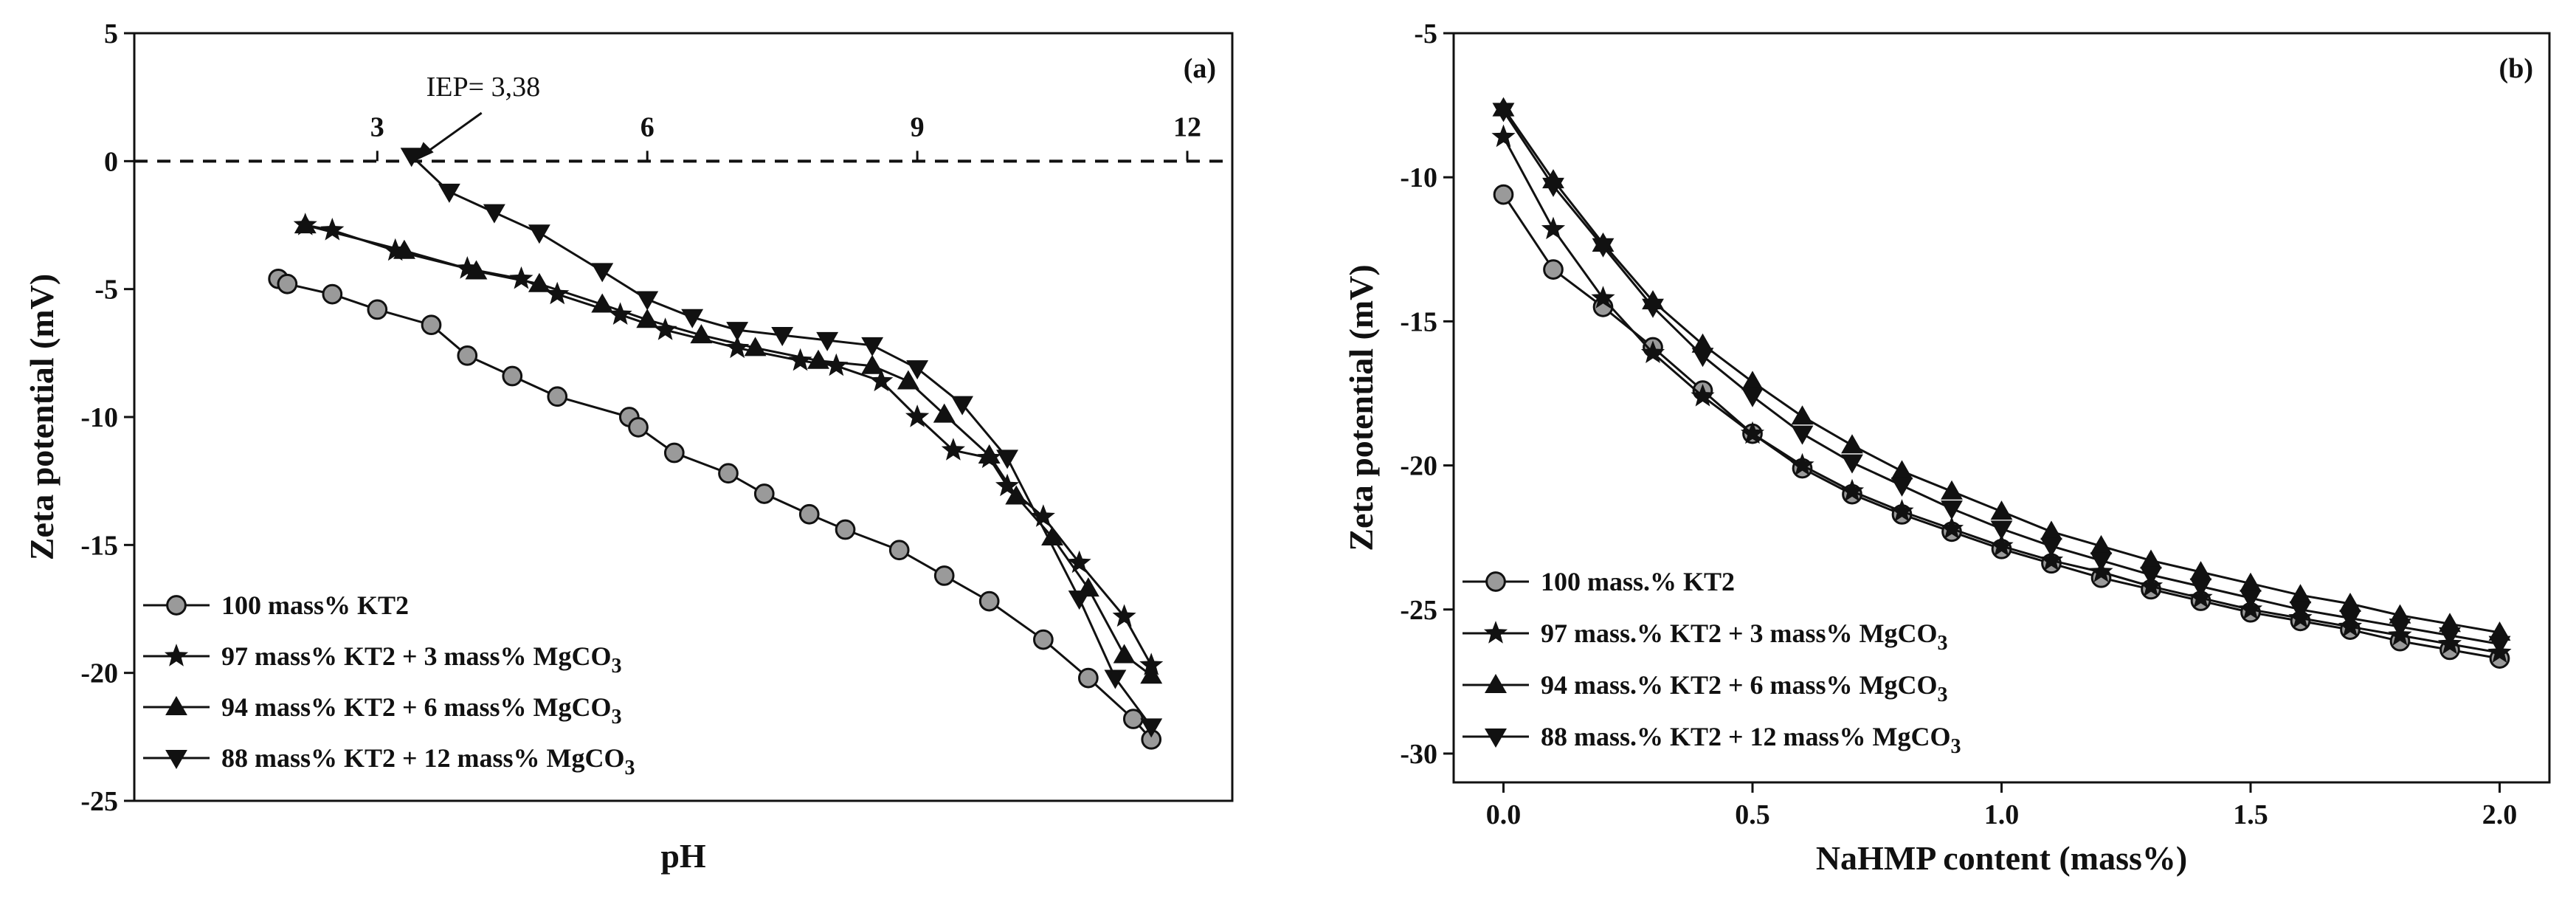 Image resolution: width=2576 pixels, height=899 pixels. What do you see at coordinates (2250, 814) in the screenshot?
I see `x-tick-label: 1.5` at bounding box center [2250, 814].